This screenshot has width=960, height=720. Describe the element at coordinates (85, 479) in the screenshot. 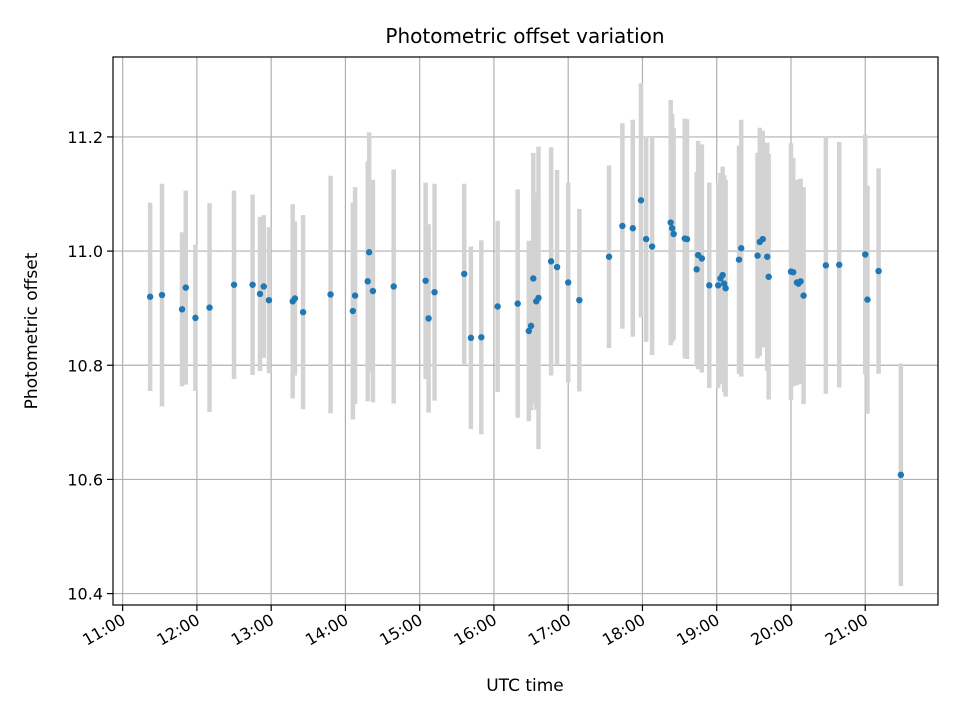

I see `y-tick-label: 10.6` at that location.